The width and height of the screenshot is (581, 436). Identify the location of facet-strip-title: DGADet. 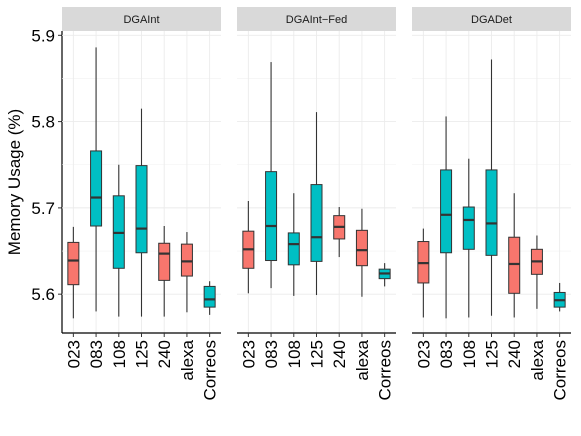
(491, 20).